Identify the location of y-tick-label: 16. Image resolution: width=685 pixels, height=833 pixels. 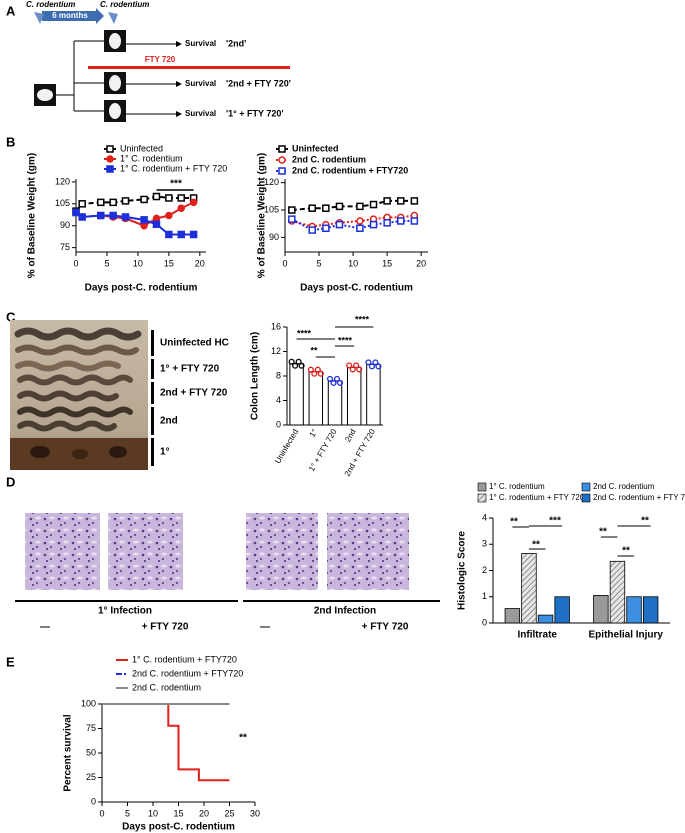
(276, 326).